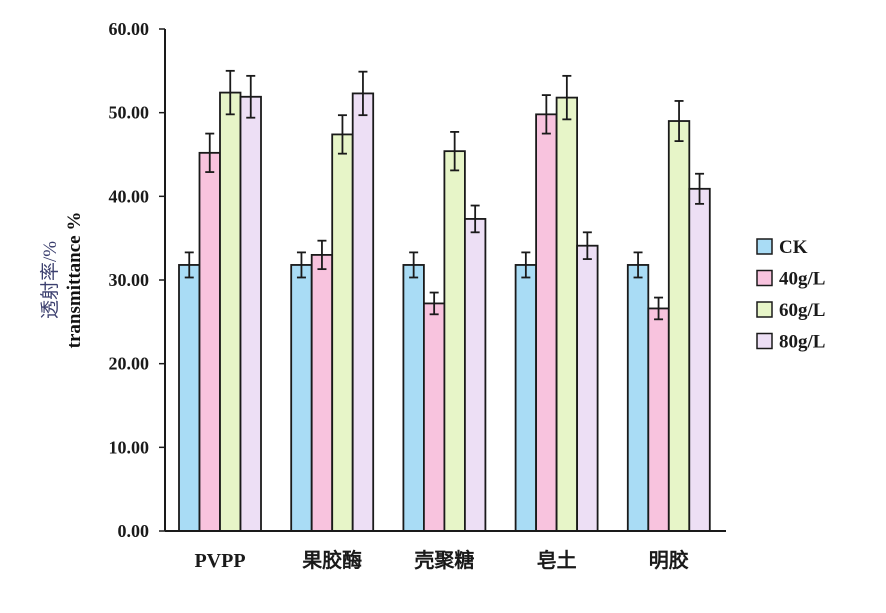 The image size is (886, 613). I want to click on legend-item: 60g/L, so click(790, 310).